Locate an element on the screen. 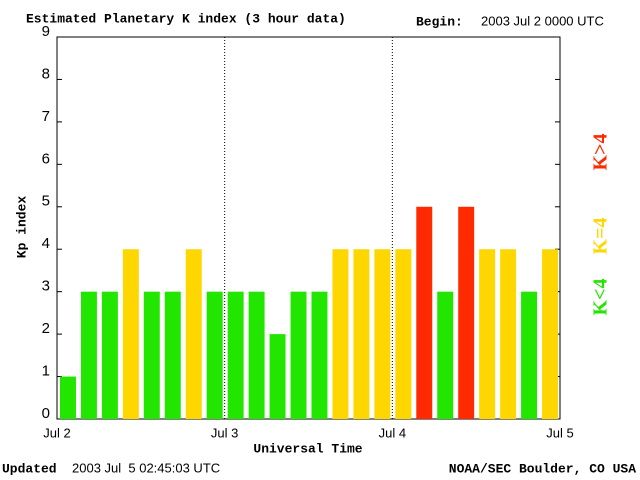 This screenshot has width=640, height=480. y-tick-label: 0 is located at coordinates (46, 413).